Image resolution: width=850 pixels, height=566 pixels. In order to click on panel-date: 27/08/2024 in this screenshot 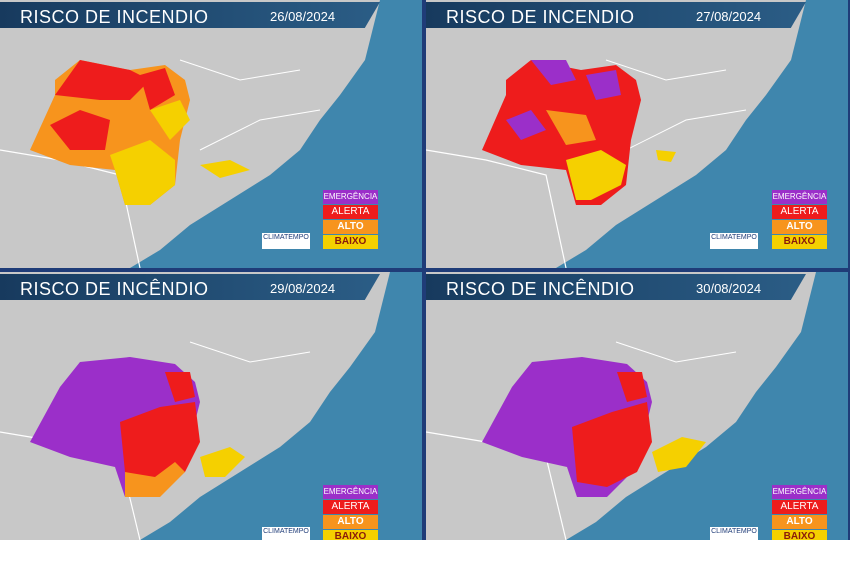, I will do `click(729, 16)`.